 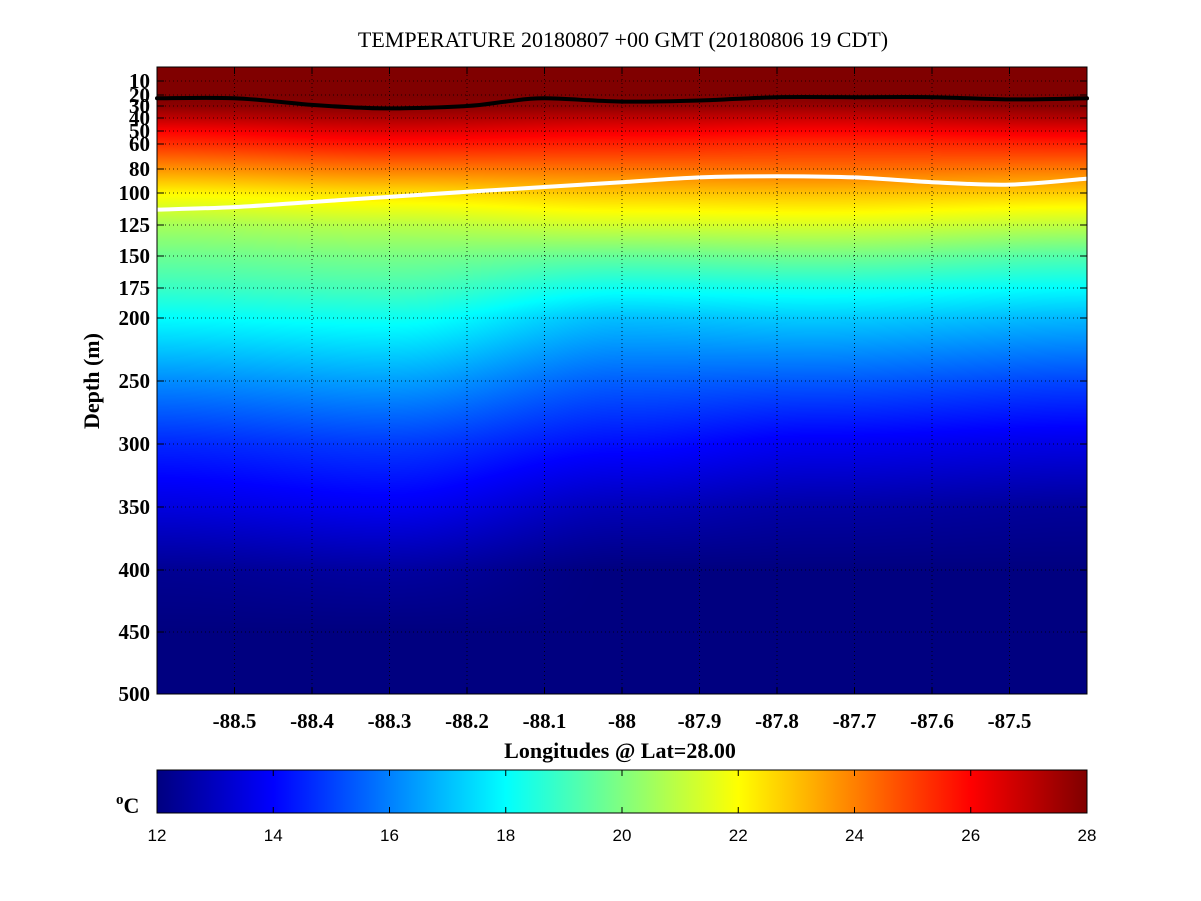 What do you see at coordinates (970, 835) in the screenshot?
I see `colorbar-tick-label: 26` at bounding box center [970, 835].